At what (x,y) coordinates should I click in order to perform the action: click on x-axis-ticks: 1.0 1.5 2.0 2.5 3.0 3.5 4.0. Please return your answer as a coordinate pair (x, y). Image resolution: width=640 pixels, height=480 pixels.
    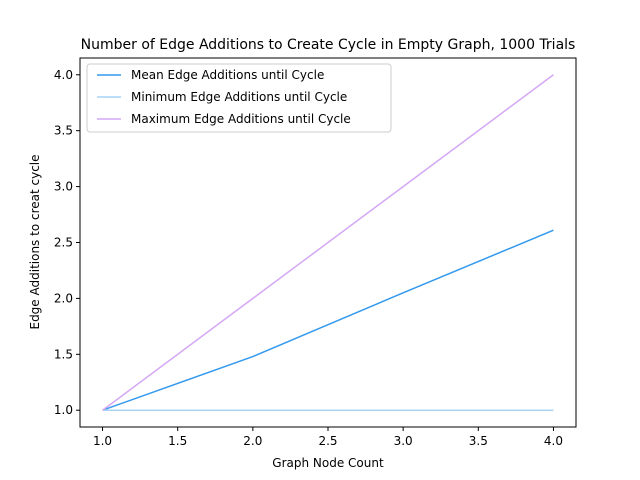
    Looking at the image, I should click on (328, 437).